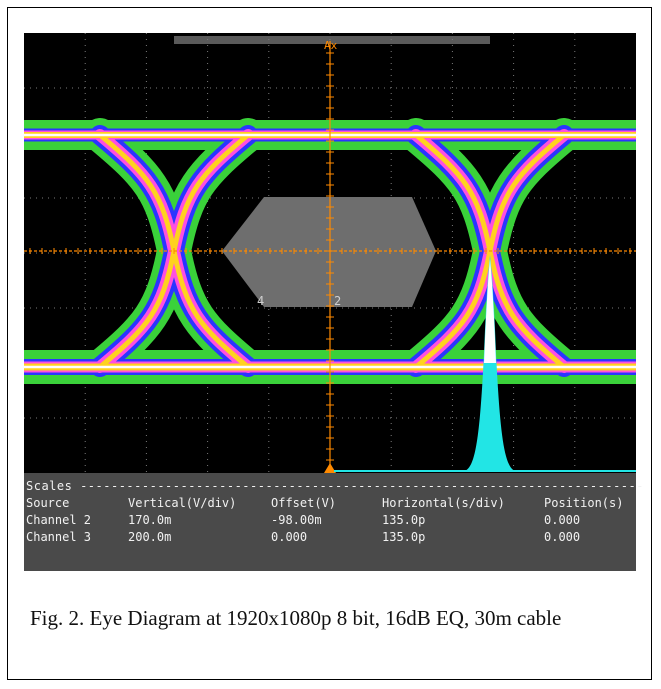 The height and width of the screenshot is (689, 661). Describe the element at coordinates (150, 520) in the screenshot. I see `row1-vertical: 170.0m` at that location.